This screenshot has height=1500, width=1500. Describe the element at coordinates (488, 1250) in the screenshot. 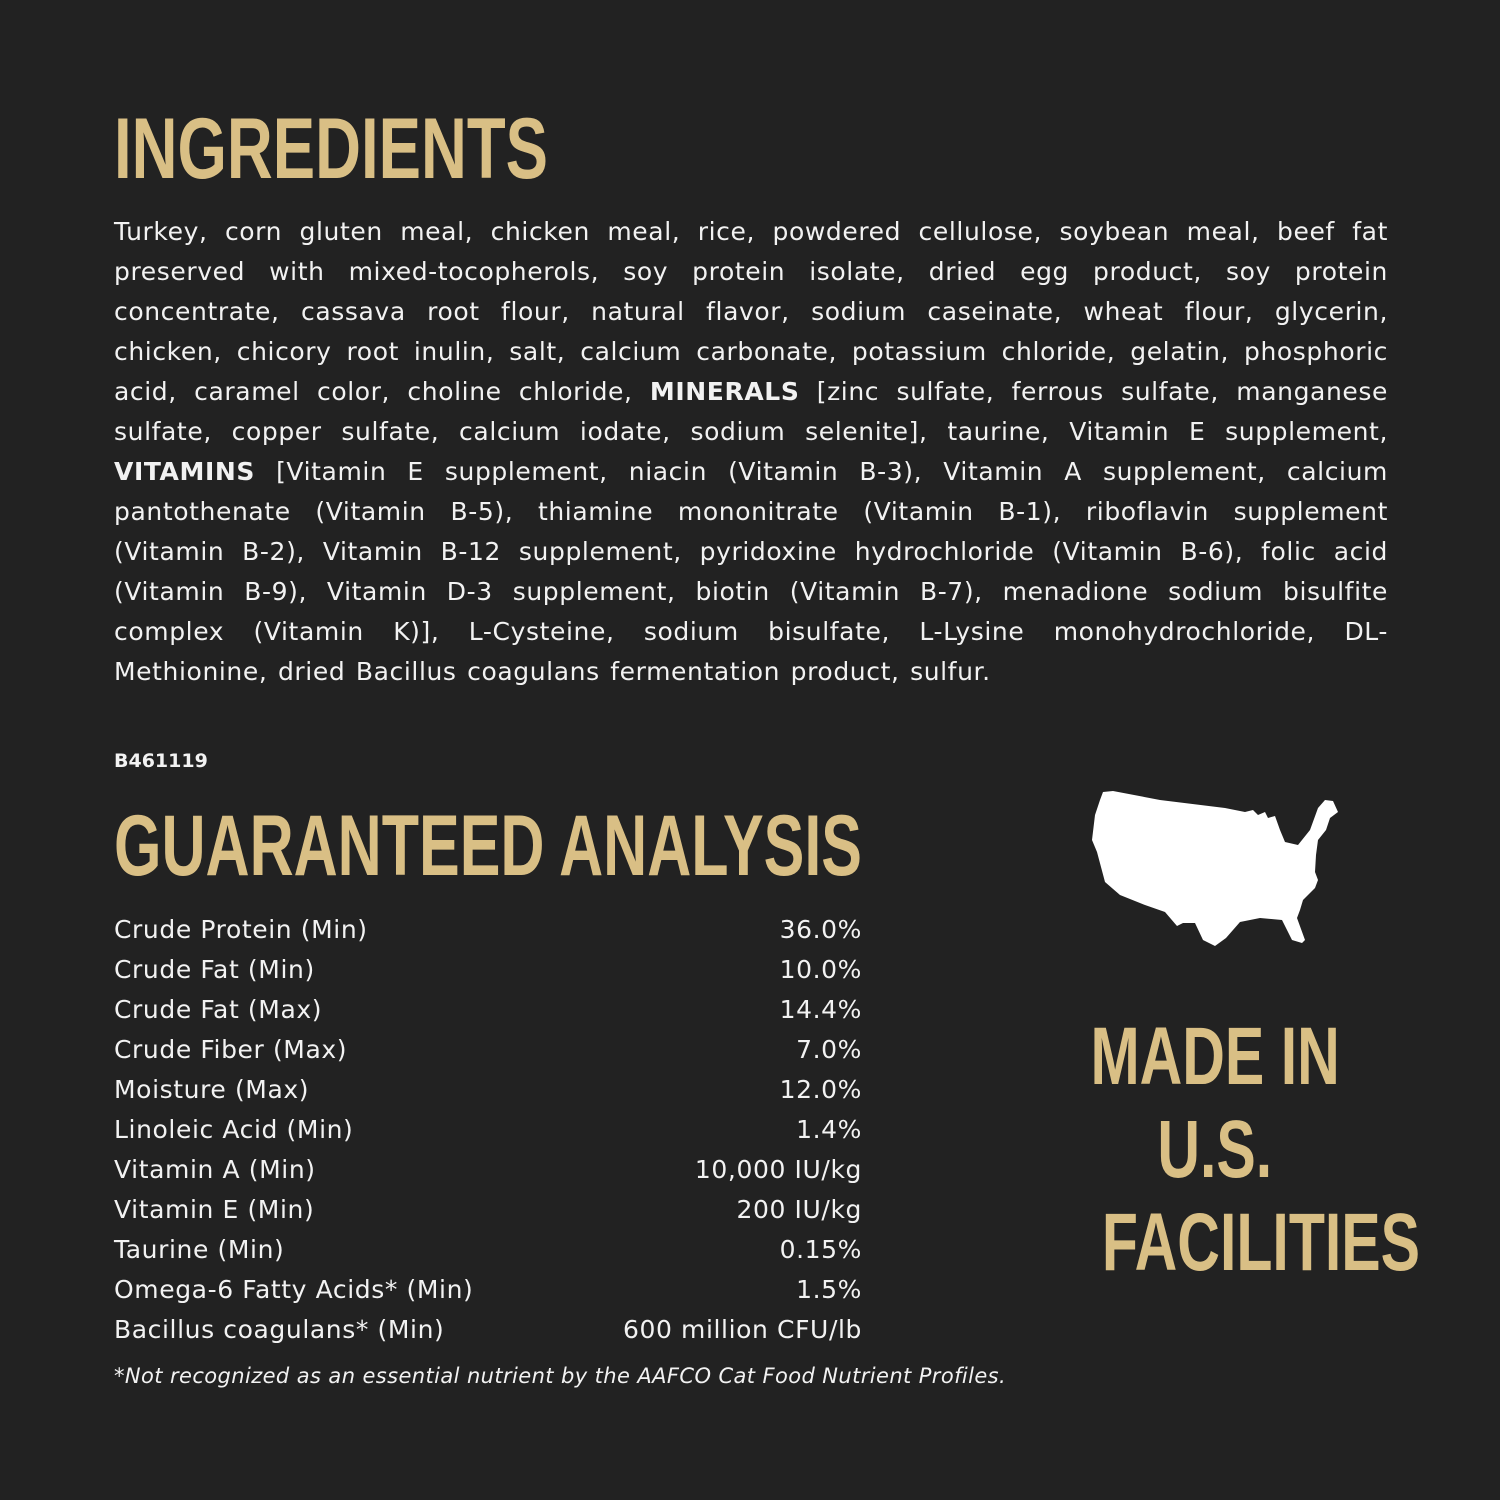

I see `analysis-row: Taurine (Min) 0.15%` at that location.